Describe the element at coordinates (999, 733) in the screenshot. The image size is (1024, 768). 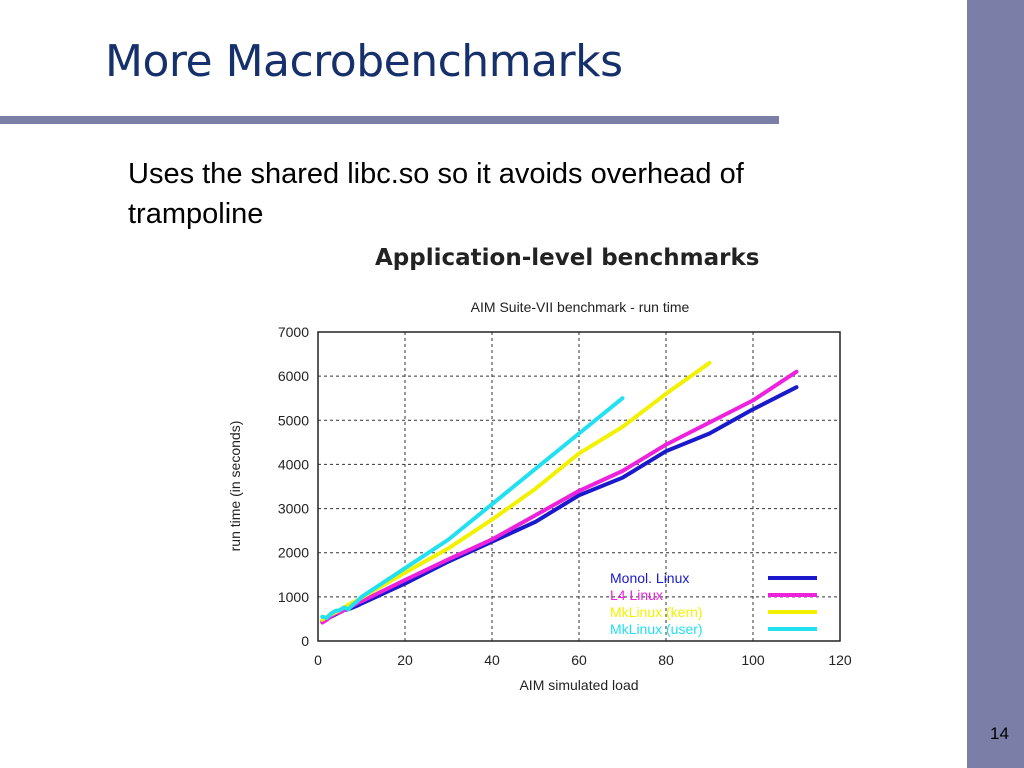
I see `page-number: 14` at that location.